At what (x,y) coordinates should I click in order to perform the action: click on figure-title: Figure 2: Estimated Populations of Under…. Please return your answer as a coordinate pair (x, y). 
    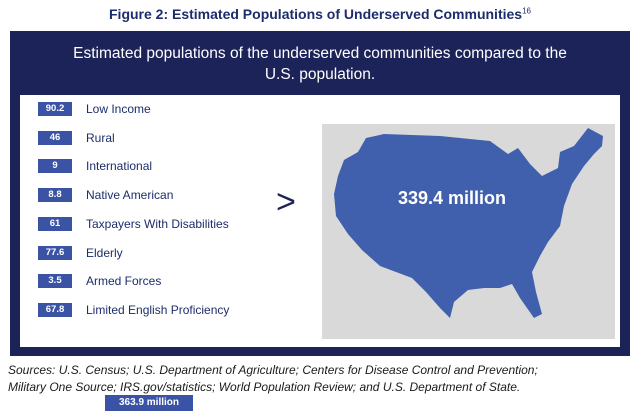
    Looking at the image, I should click on (320, 14).